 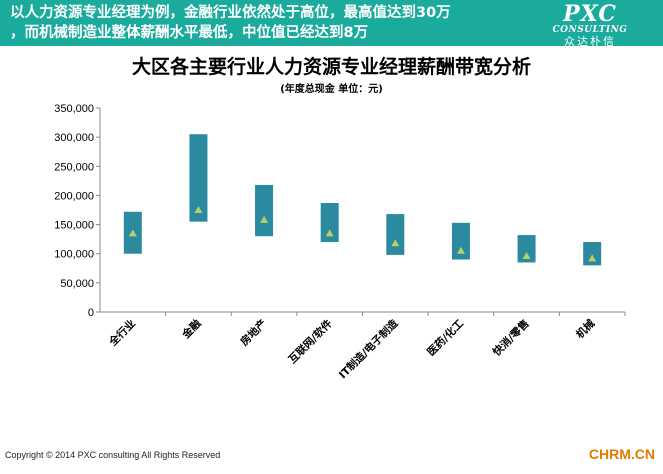 I want to click on logo-cn-text: 众达朴信, so click(x=590, y=41).